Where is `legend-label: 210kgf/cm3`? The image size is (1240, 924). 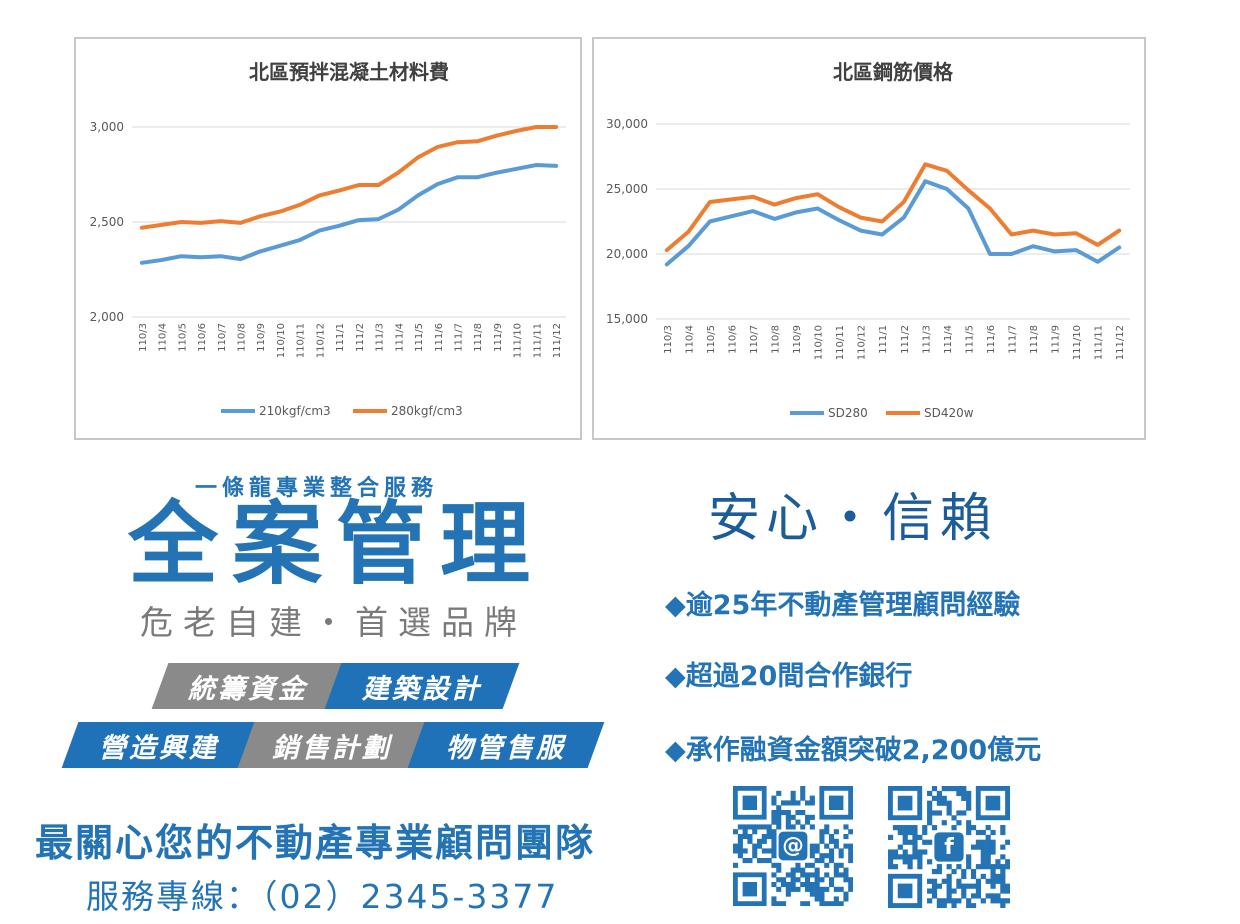 legend-label: 210kgf/cm3 is located at coordinates (295, 411).